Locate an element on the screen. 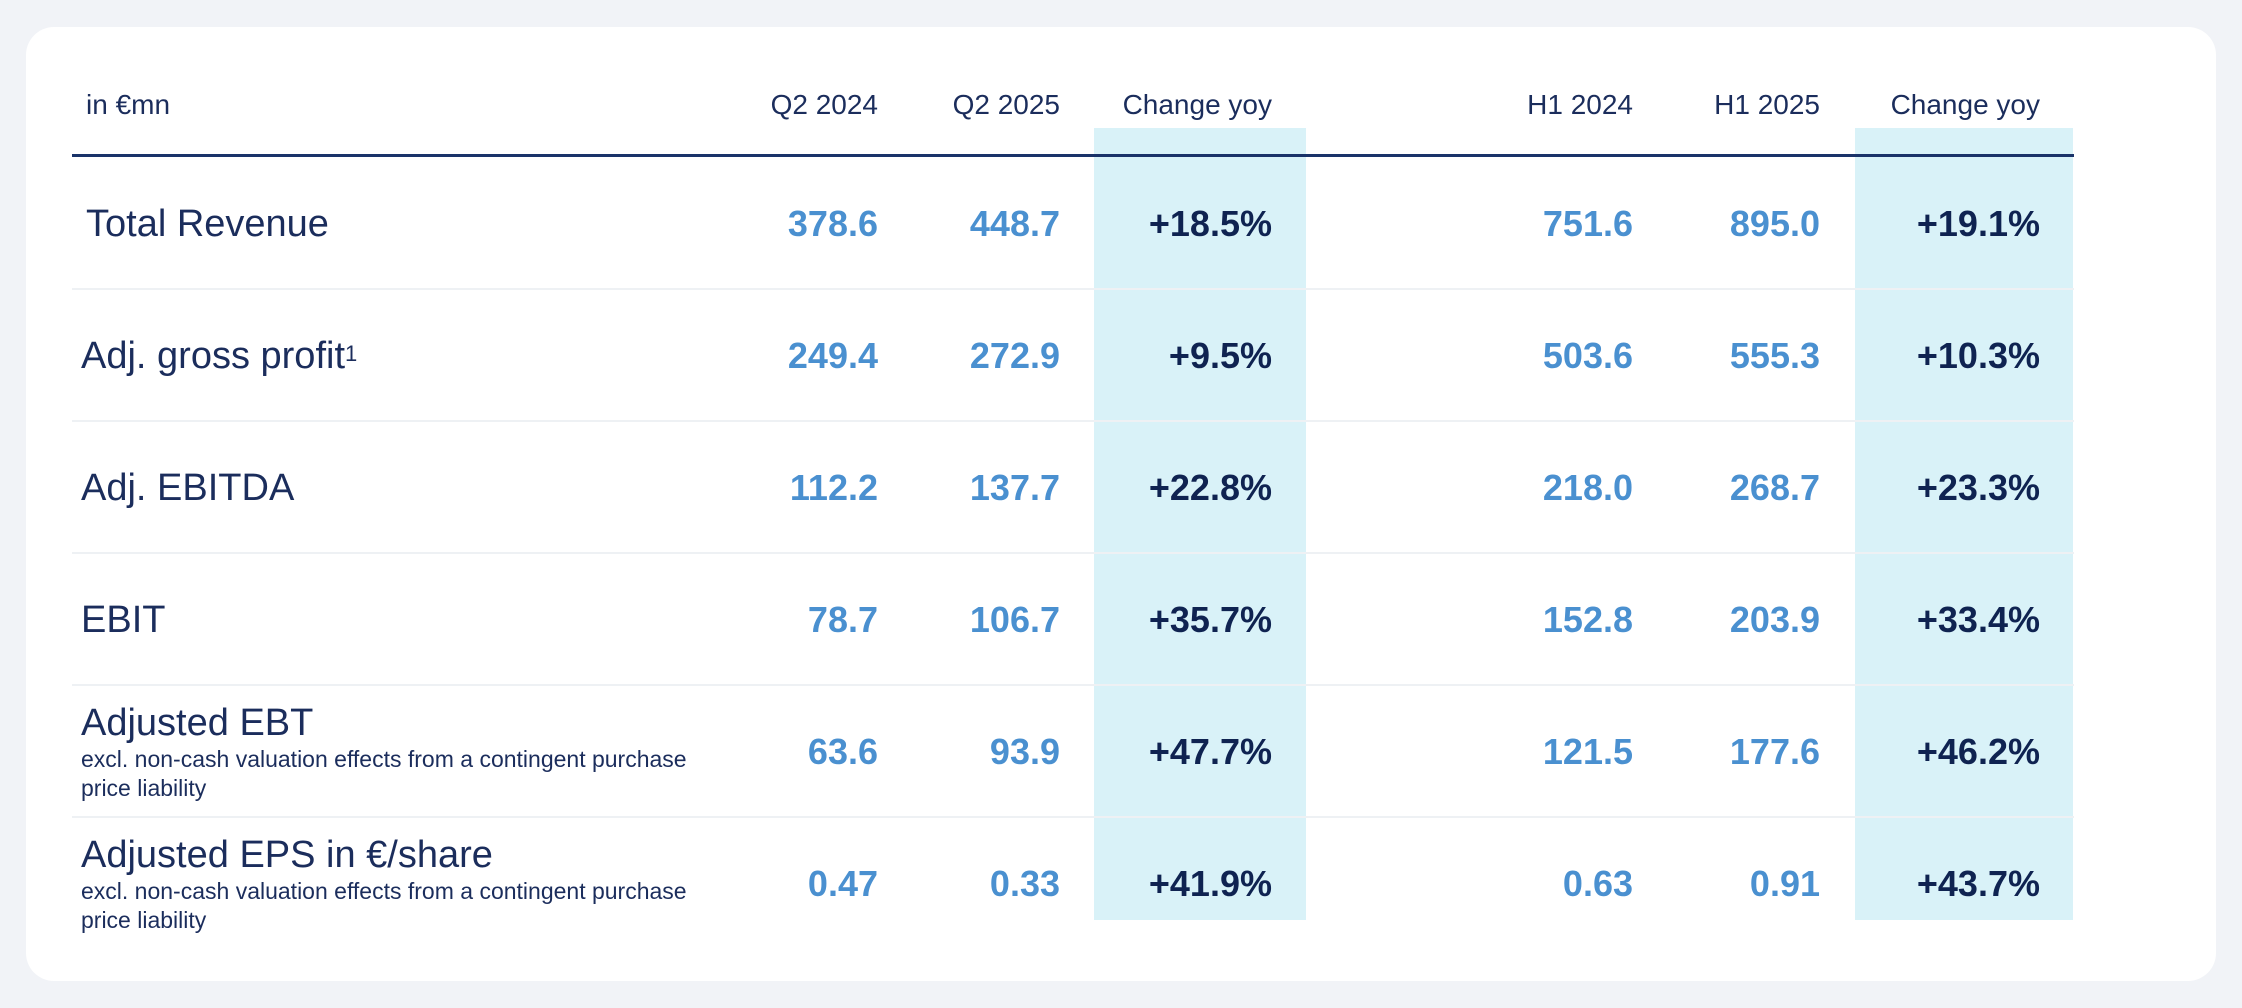 The height and width of the screenshot is (1008, 2242). h1-2024-value: 218.0 is located at coordinates (1587, 487).